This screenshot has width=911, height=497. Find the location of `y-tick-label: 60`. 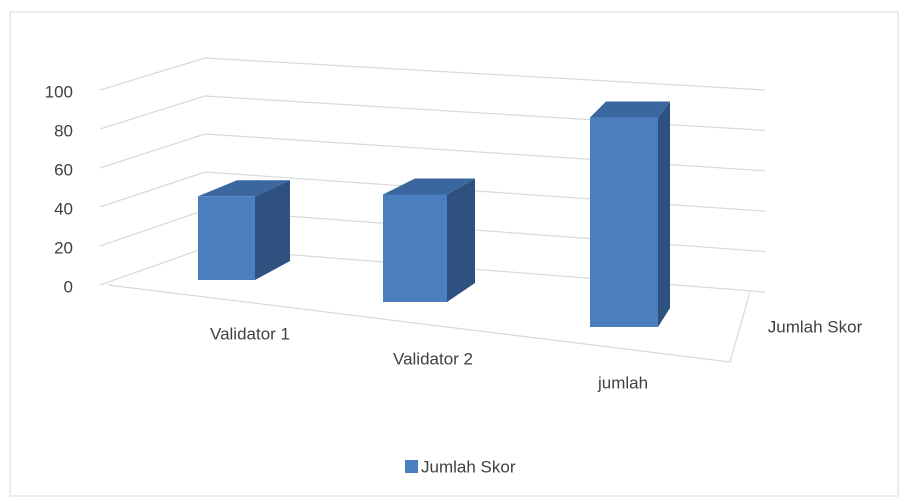

y-tick-label: 60 is located at coordinates (63, 169).